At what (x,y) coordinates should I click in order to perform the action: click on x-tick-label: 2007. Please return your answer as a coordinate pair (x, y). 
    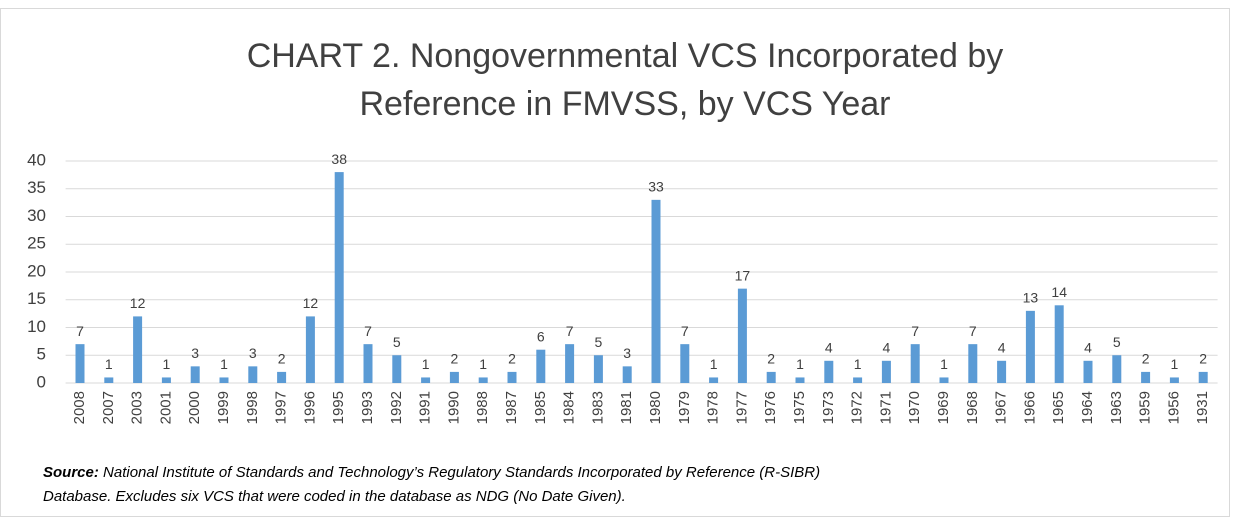
    Looking at the image, I should click on (108, 407).